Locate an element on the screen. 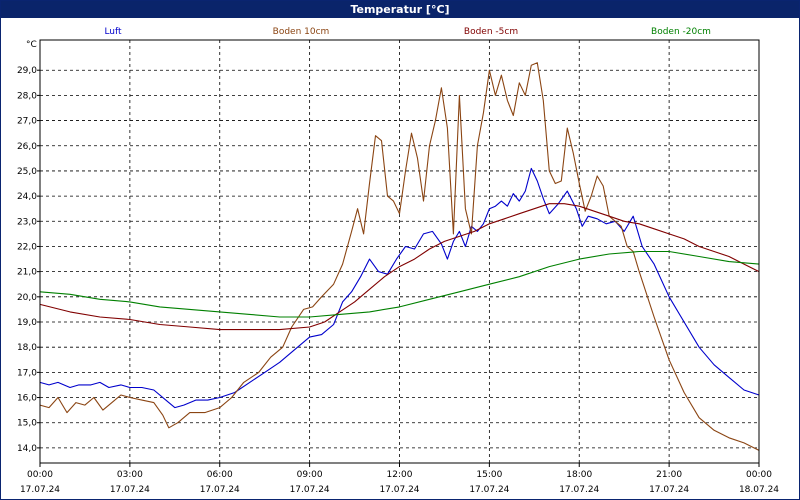 This screenshot has height=500, width=800. x-tick-date-3: 17.07.24 is located at coordinates (310, 490).